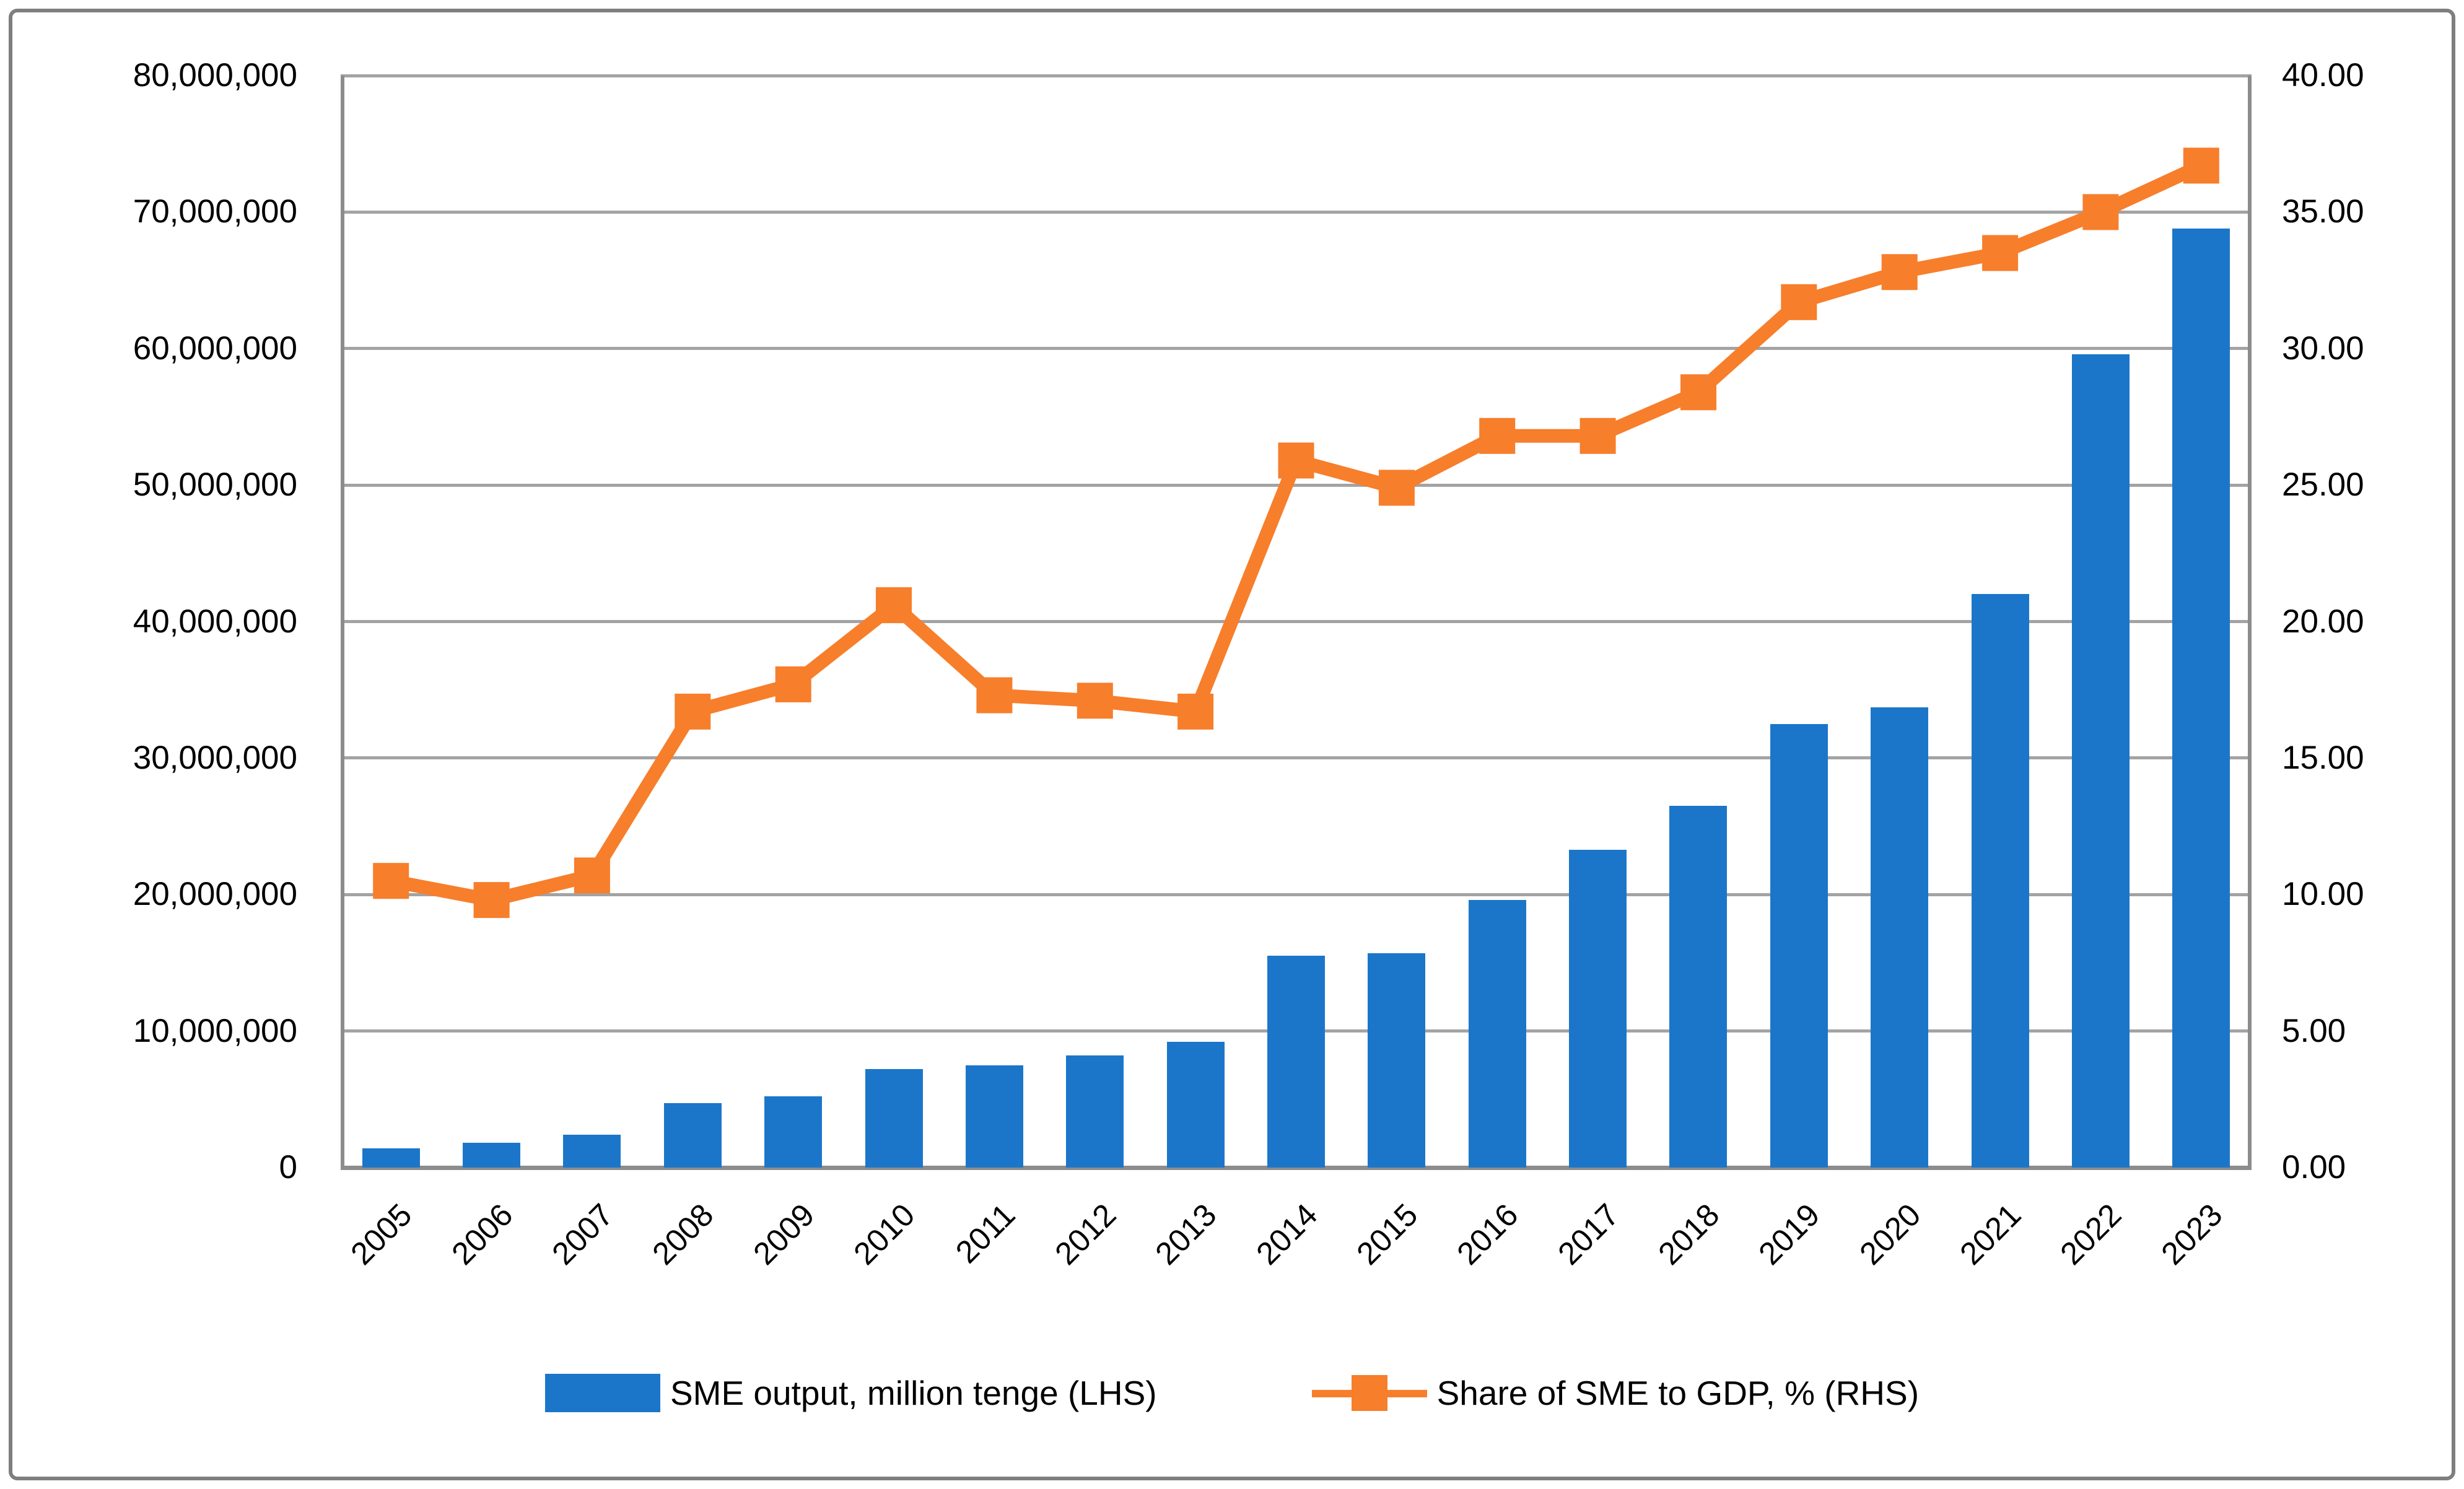 The image size is (2464, 1489). What do you see at coordinates (1900, 937) in the screenshot?
I see `bar-2020` at bounding box center [1900, 937].